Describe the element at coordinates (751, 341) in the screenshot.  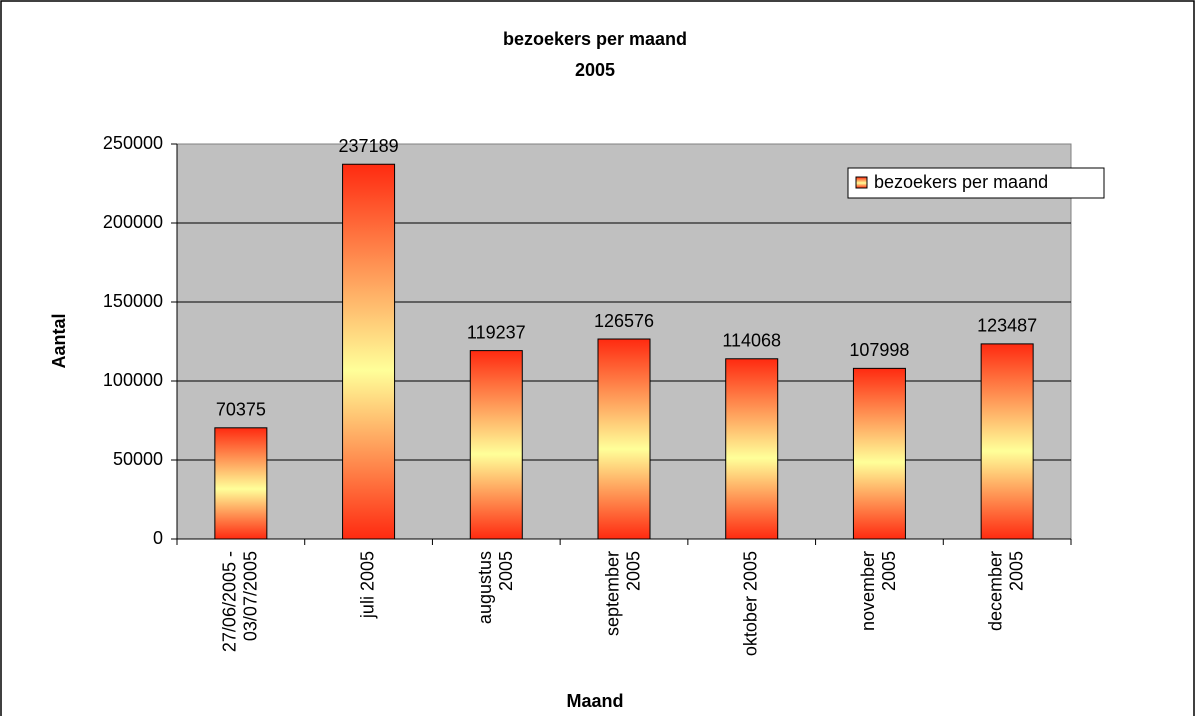
I see `value-label: 114068` at that location.